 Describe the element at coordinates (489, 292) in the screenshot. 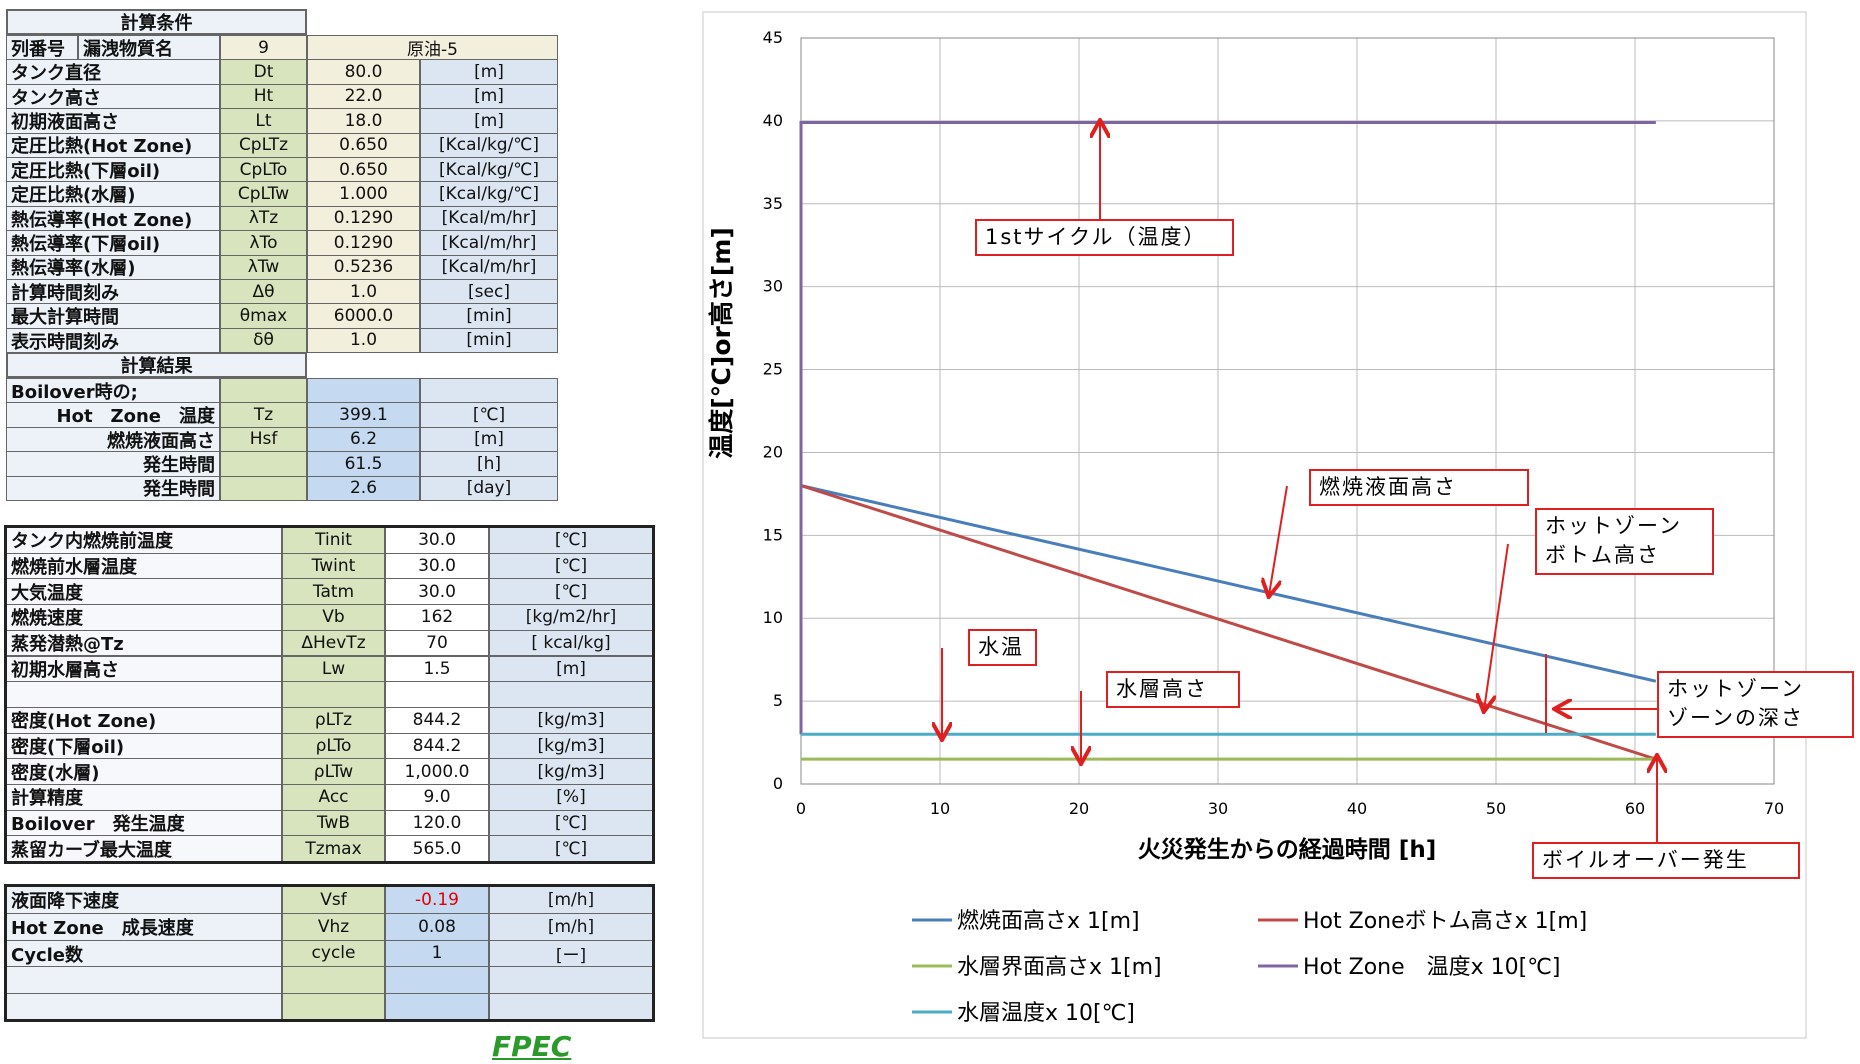

I see `table-cell: [sec]` at that location.